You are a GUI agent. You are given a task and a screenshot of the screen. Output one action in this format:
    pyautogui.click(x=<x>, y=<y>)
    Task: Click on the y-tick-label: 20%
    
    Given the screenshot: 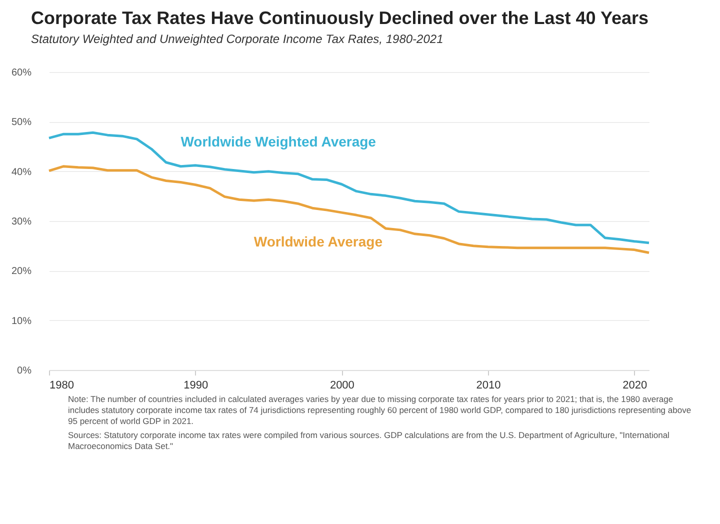 What is the action you would take?
    pyautogui.click(x=21, y=272)
    